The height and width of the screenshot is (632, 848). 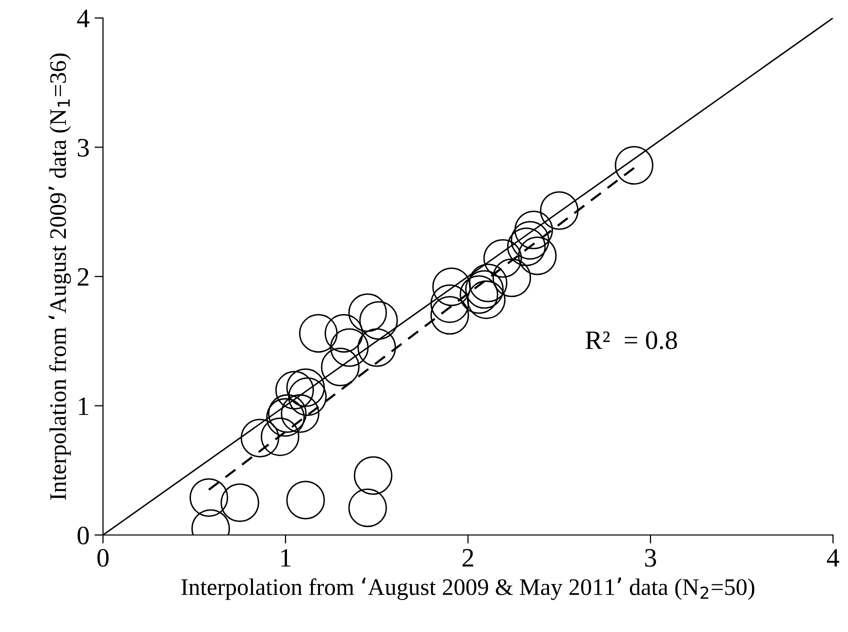 I want to click on x-tick-label: 1, so click(x=286, y=558).